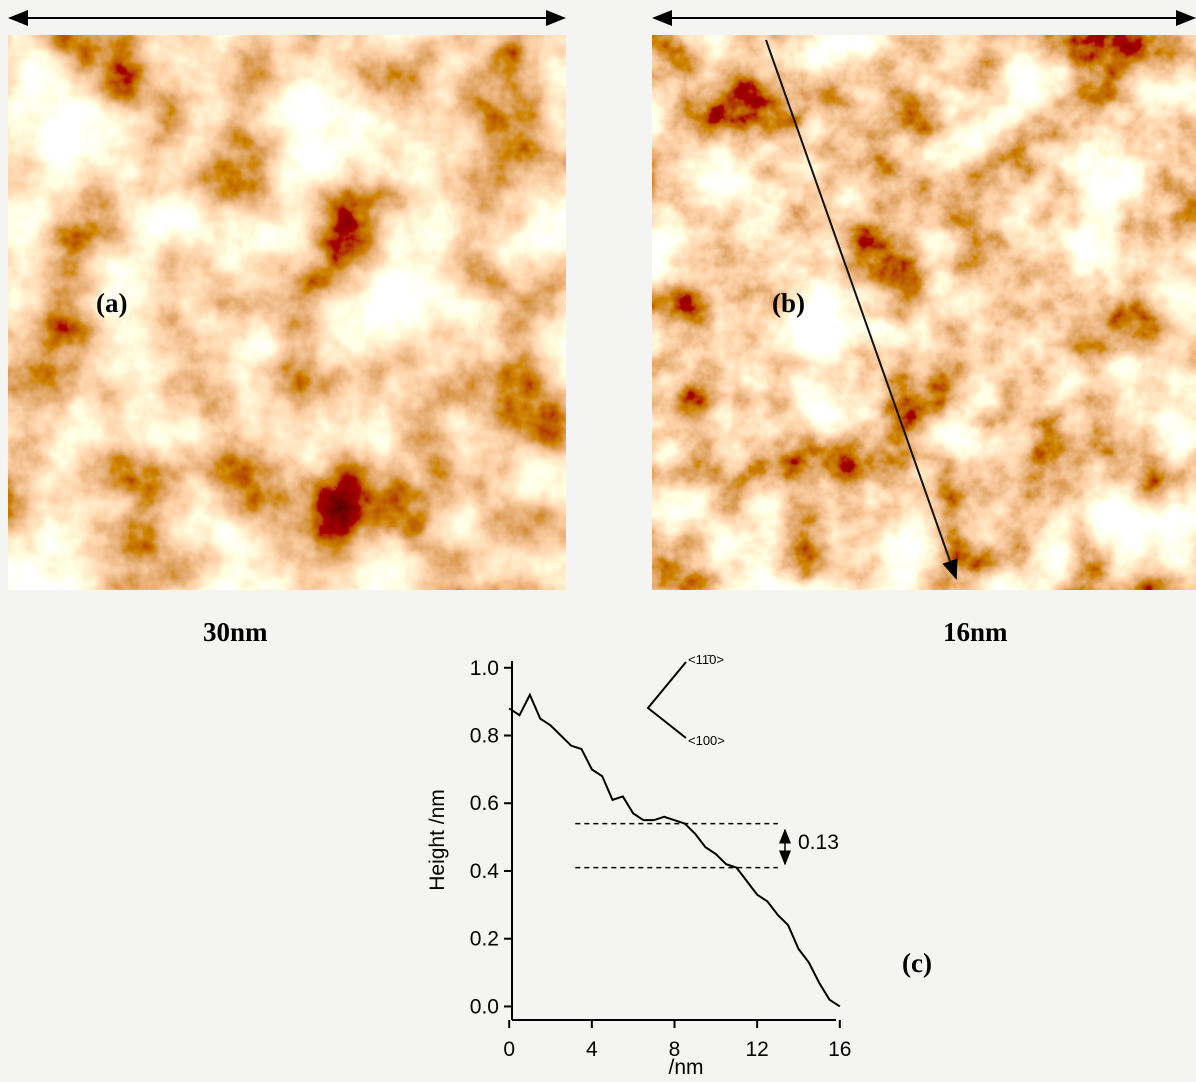 The height and width of the screenshot is (1082, 1196). I want to click on x-axis-label: /nm, so click(685, 1067).